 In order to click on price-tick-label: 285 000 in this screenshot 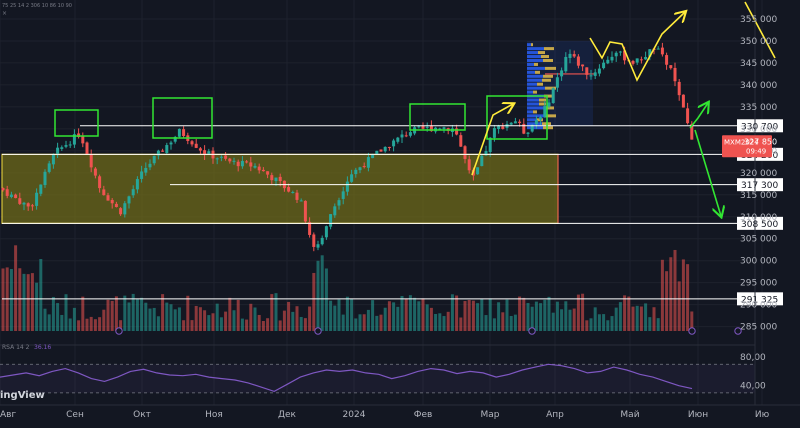, I will do `click(758, 328)`.